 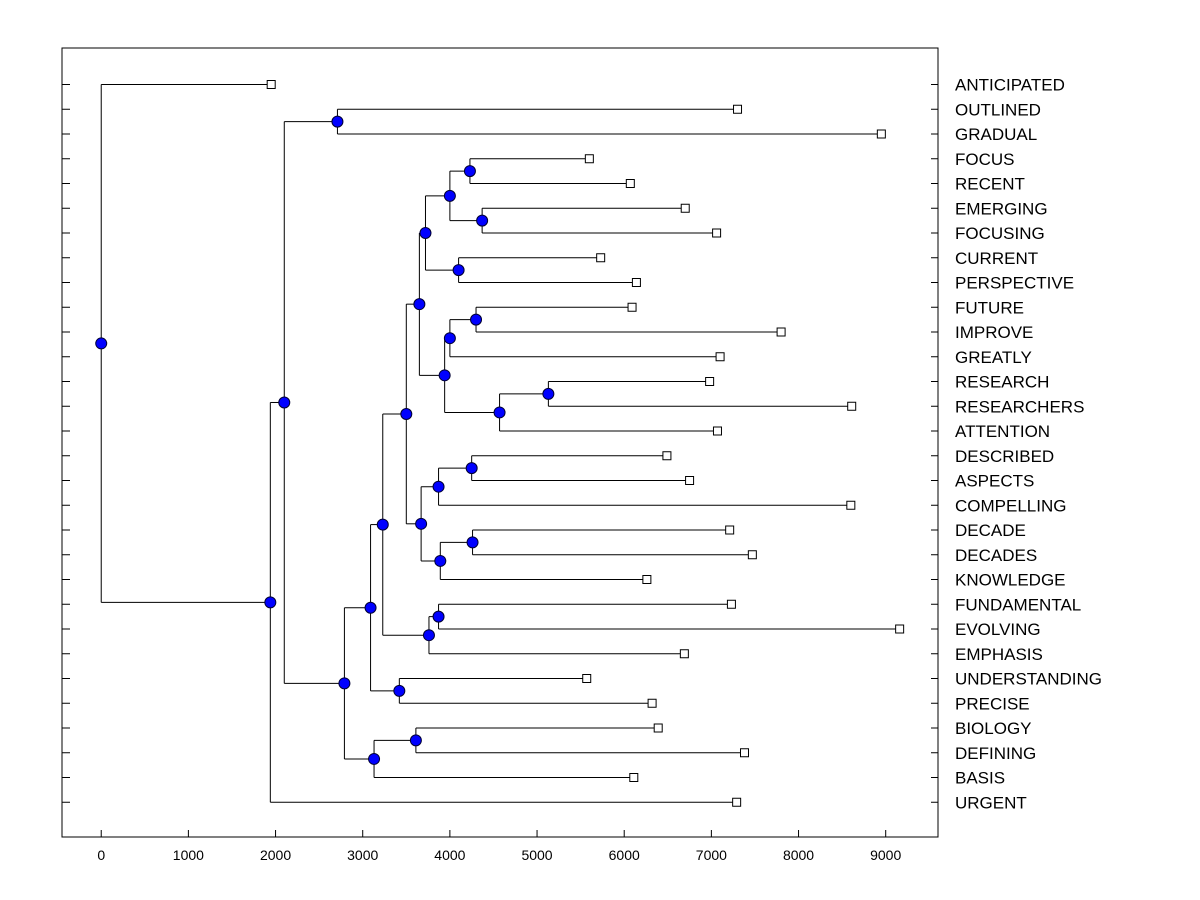 What do you see at coordinates (1004, 456) in the screenshot?
I see `leaf-label: DESCRIBED` at bounding box center [1004, 456].